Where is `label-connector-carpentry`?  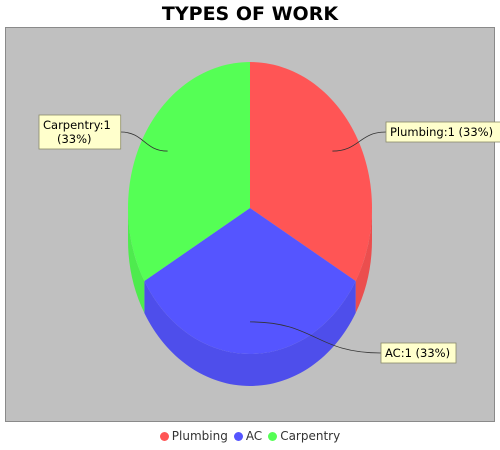
label-connector-carpentry is located at coordinates (144, 141).